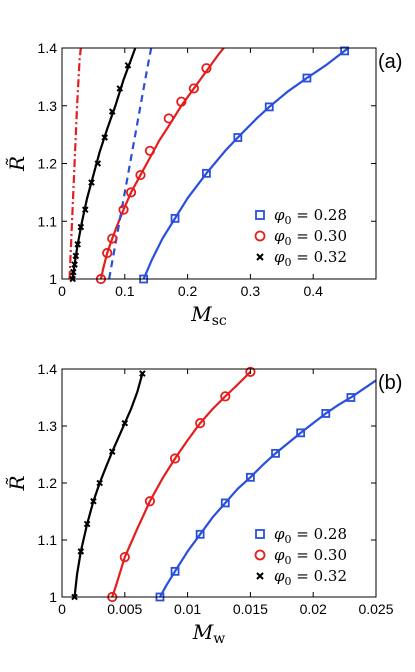  What do you see at coordinates (187, 609) in the screenshot?
I see `x-tick-label: 0.01` at bounding box center [187, 609].